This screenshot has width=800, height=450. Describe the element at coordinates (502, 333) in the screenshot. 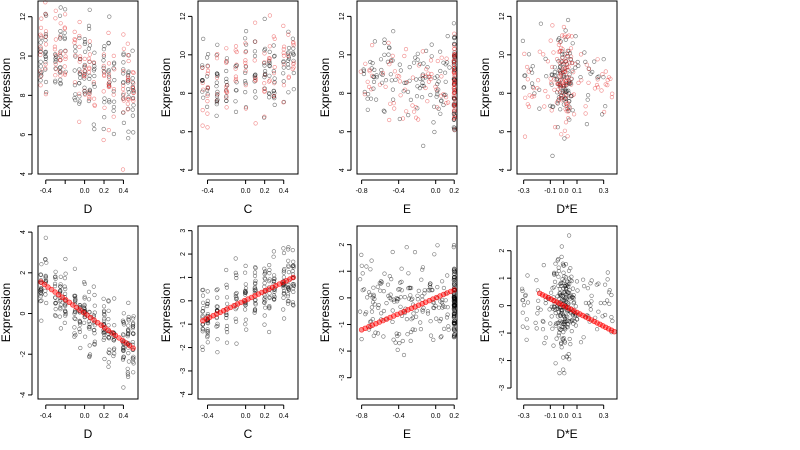

I see `y-tick-label: -1` at that location.